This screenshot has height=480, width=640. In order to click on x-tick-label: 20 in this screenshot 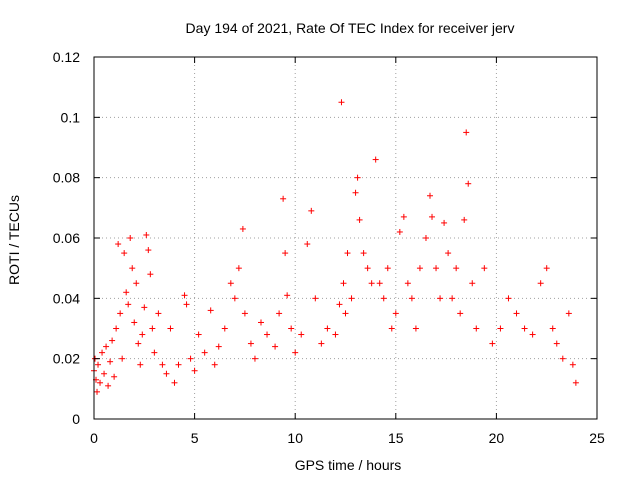, I will do `click(497, 438)`.